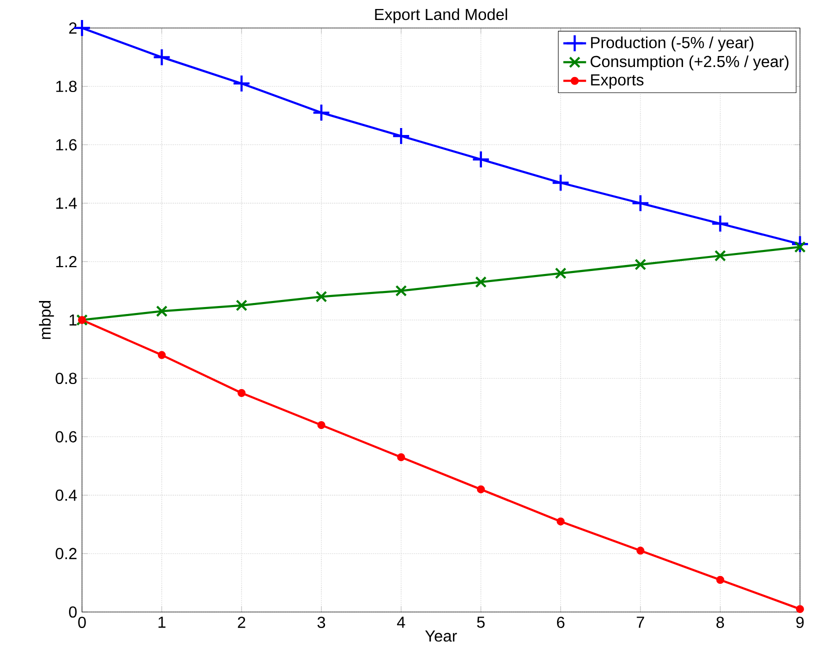 This screenshot has height=666, width=822. Describe the element at coordinates (73, 612) in the screenshot. I see `y-tick-label: 0` at that location.